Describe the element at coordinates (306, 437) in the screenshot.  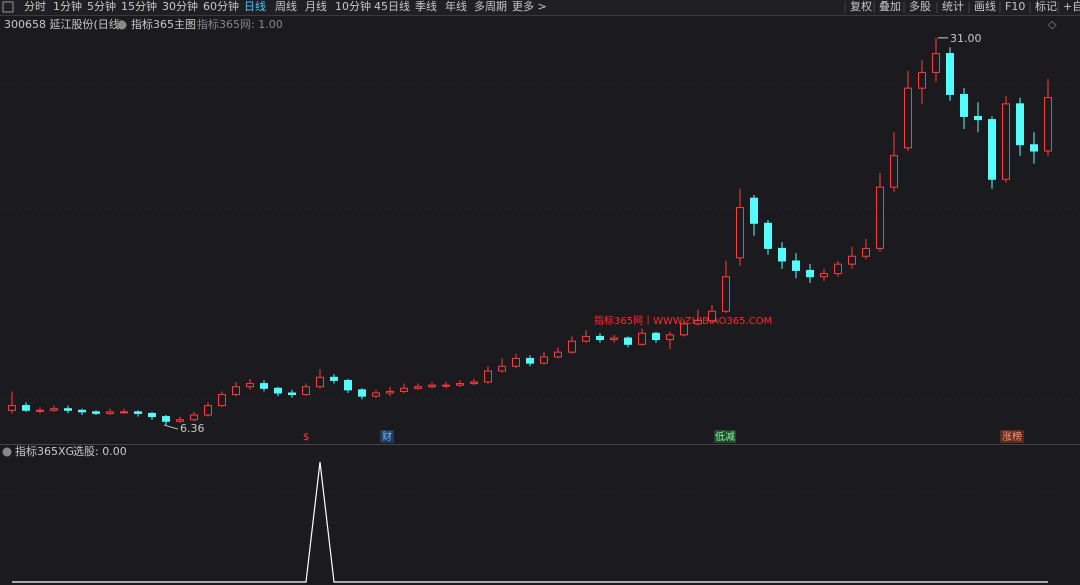
I see `event-marker: $` at that location.